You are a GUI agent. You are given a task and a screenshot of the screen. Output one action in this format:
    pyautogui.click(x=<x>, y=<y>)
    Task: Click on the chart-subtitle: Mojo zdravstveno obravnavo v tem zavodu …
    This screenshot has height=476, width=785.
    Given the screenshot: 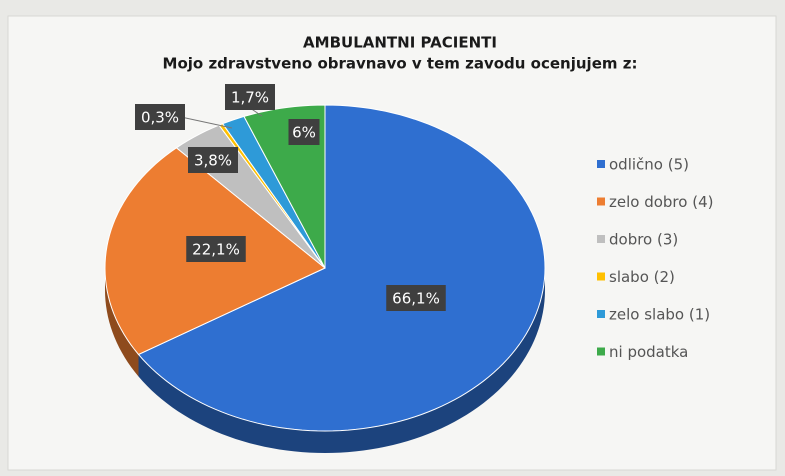 What is the action you would take?
    pyautogui.click(x=400, y=64)
    